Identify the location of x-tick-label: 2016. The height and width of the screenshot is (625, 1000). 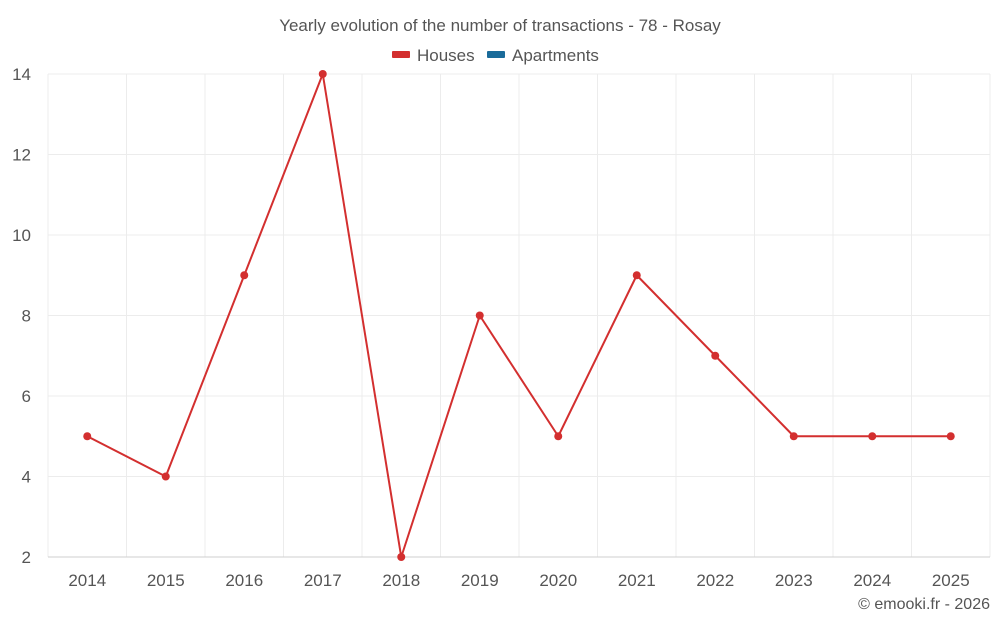
(244, 580).